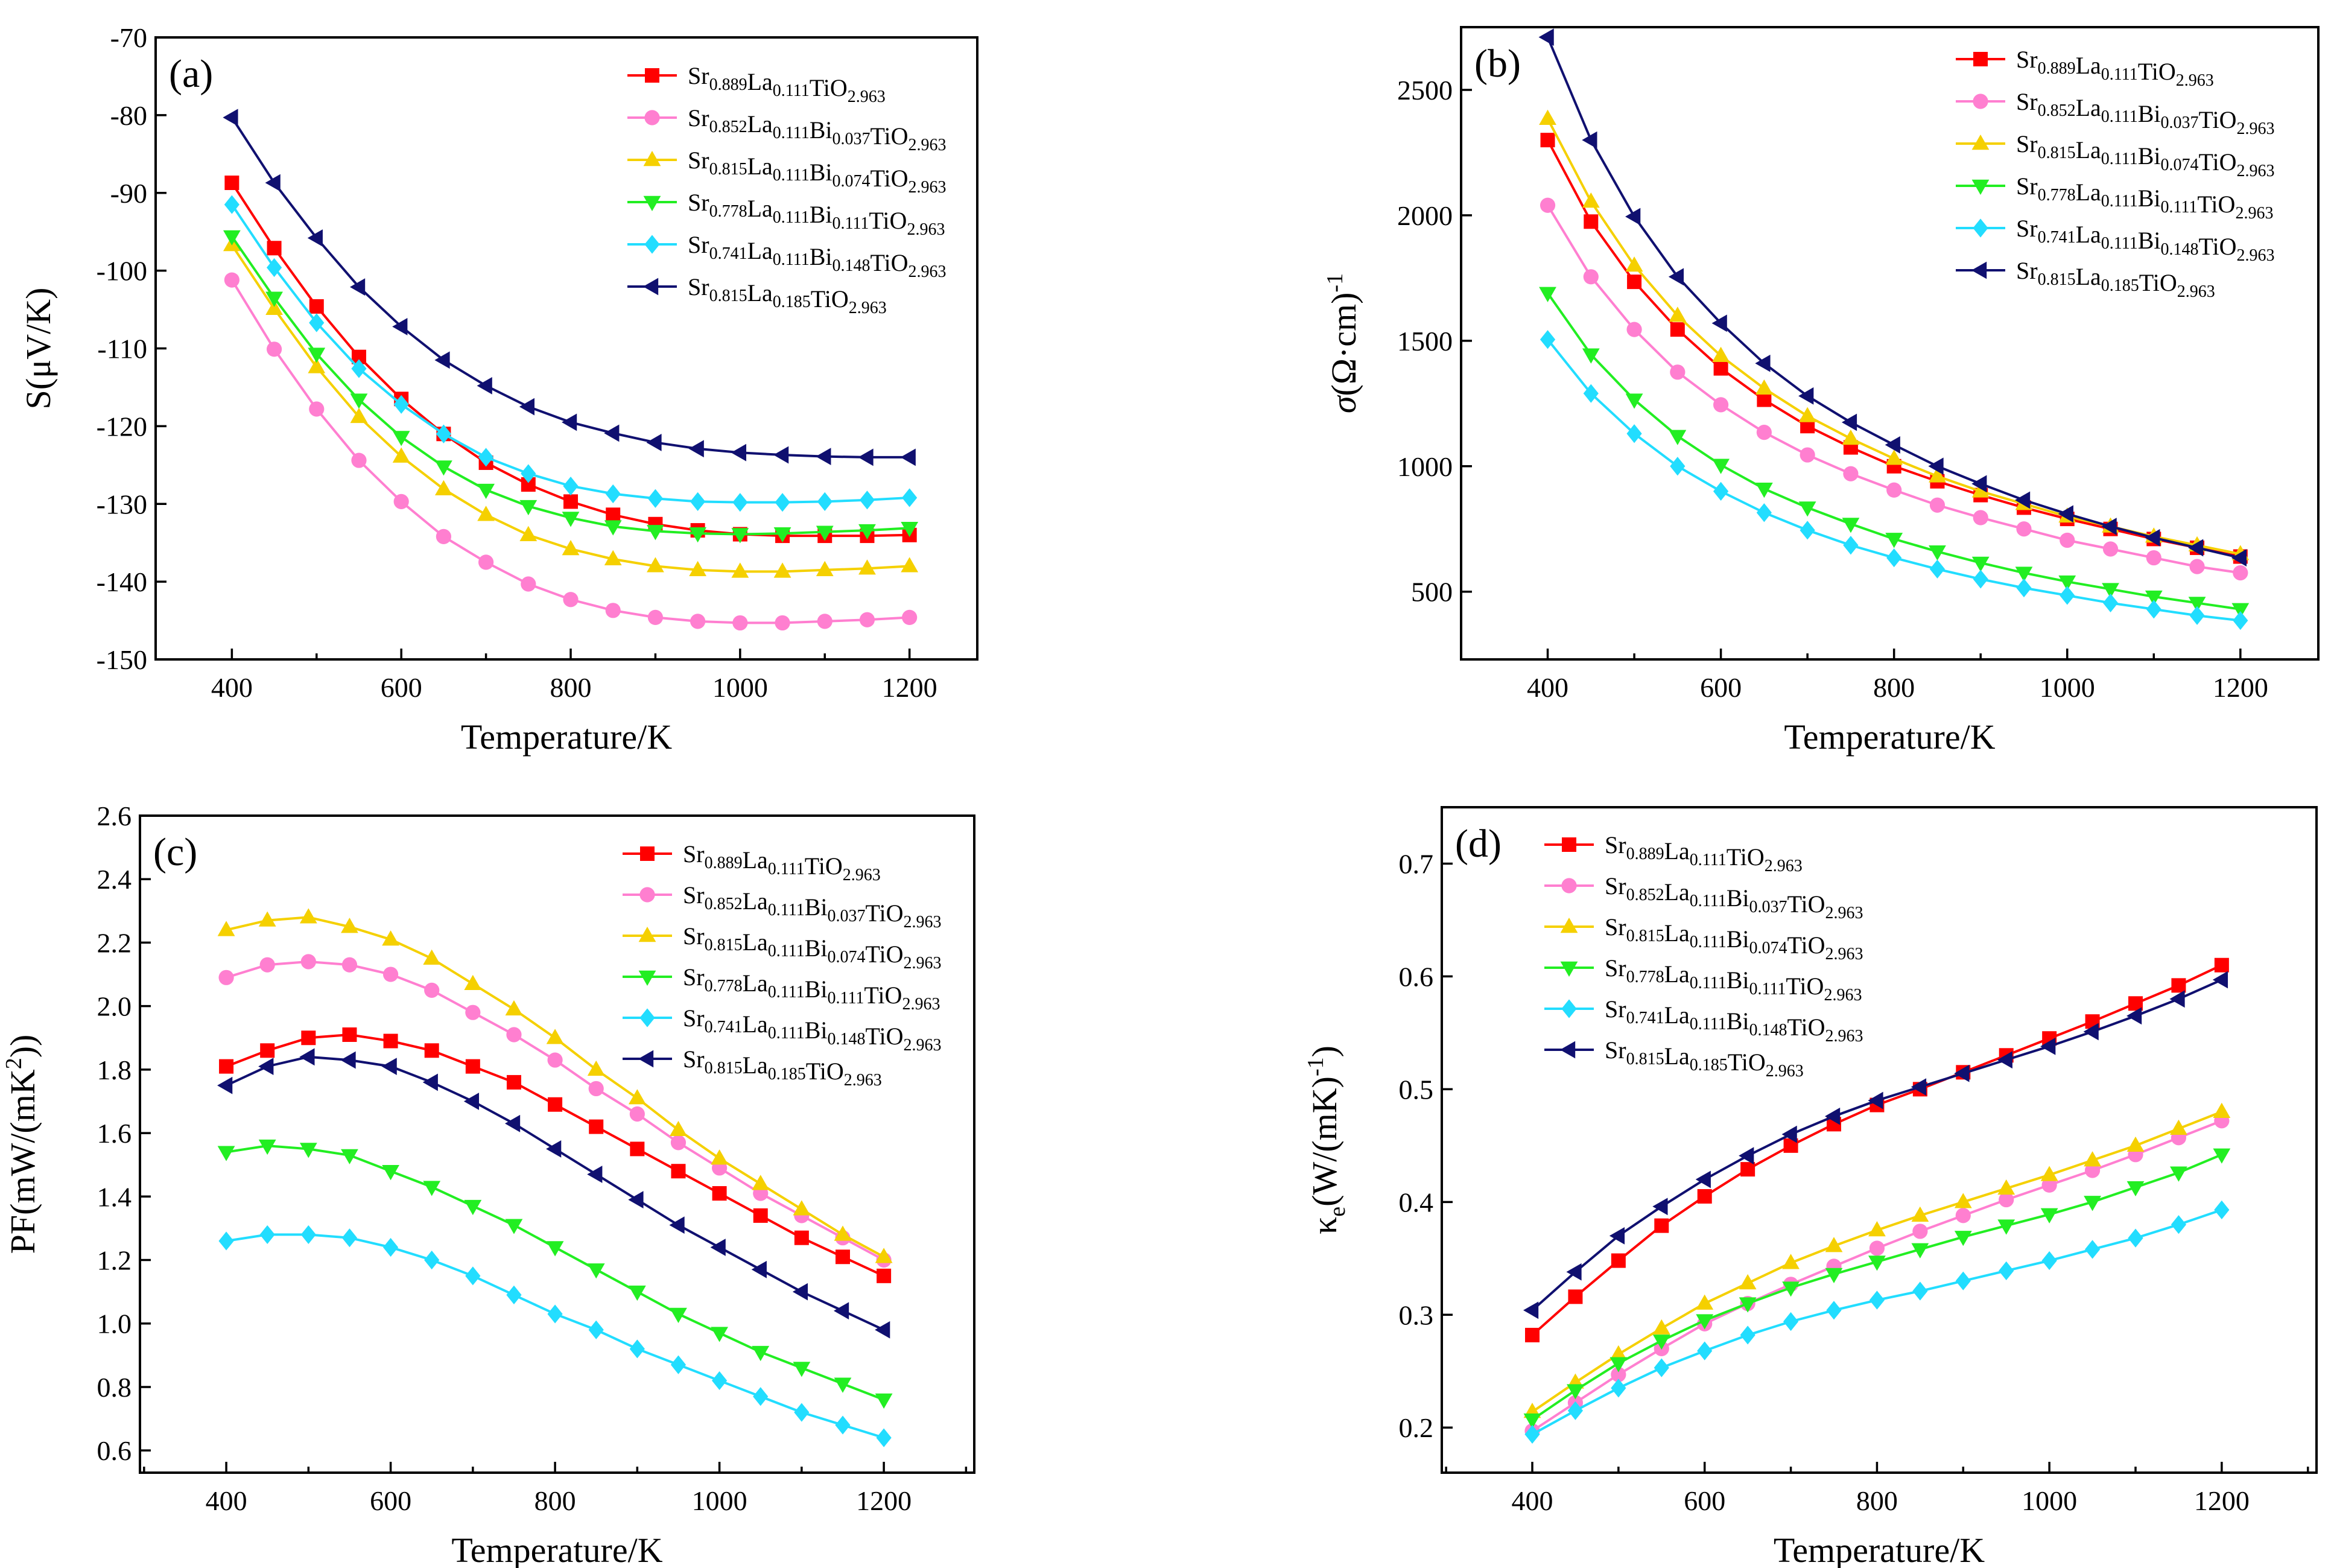 Image resolution: width=2331 pixels, height=1568 pixels. What do you see at coordinates (1432, 592) in the screenshot?
I see `y-tick-label: 500` at bounding box center [1432, 592].